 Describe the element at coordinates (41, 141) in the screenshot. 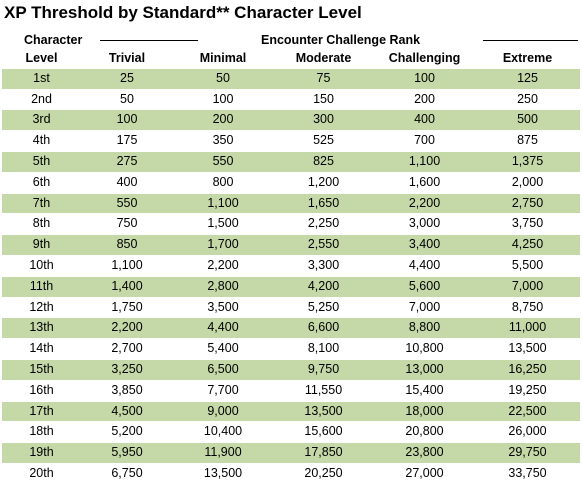

I see `level-cell: 4th` at that location.